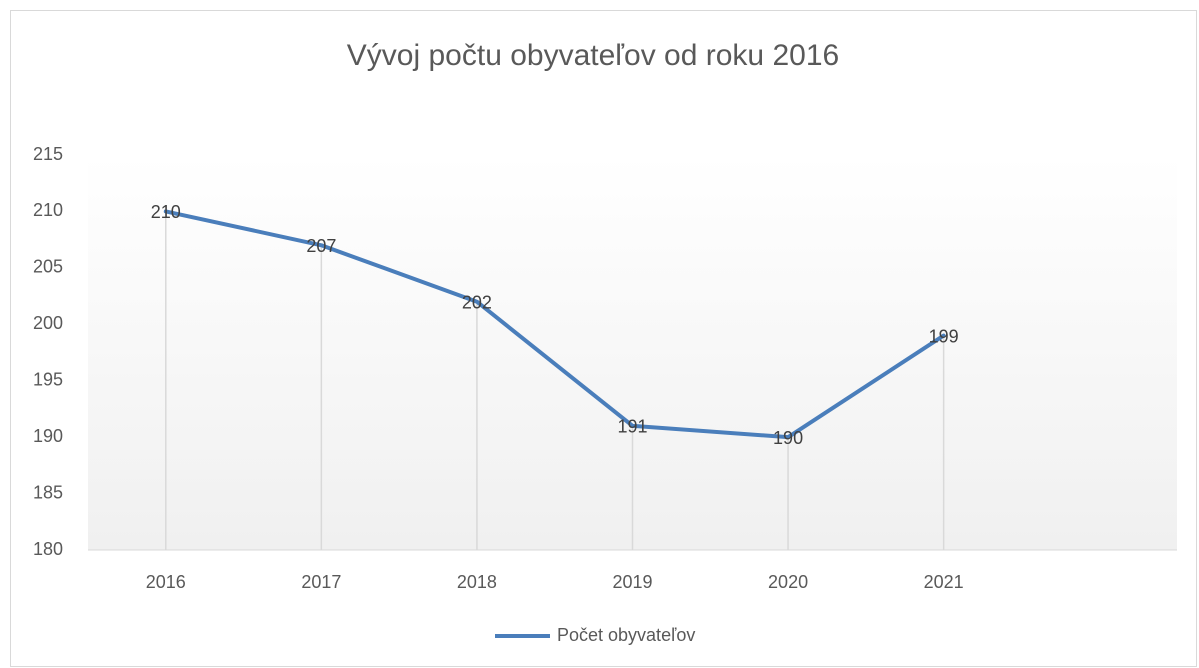 This screenshot has height=668, width=1199. I want to click on y-tick-label: 200, so click(48, 323).